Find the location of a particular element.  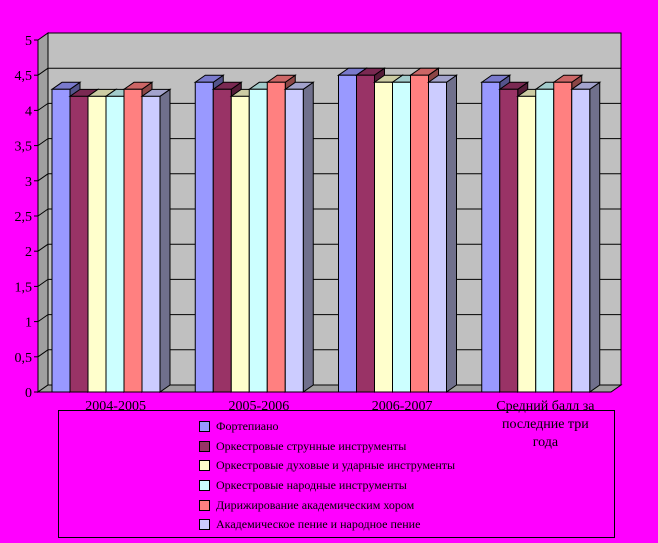

y-tick-label: 4,5 is located at coordinates (24, 76).